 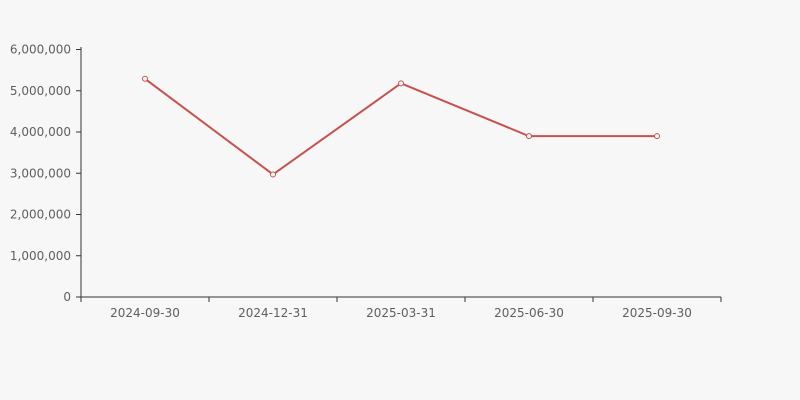 What do you see at coordinates (40, 256) in the screenshot?
I see `y-axis-tick-label: 1,000,000` at bounding box center [40, 256].